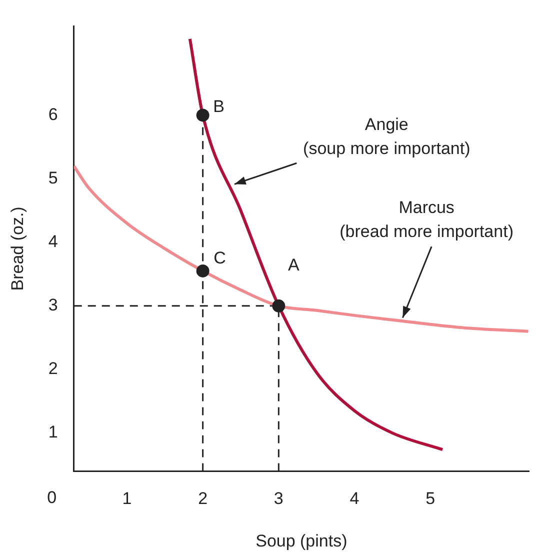 The width and height of the screenshot is (543, 560). What do you see at coordinates (53, 368) in the screenshot?
I see `y-tick-label: 2` at bounding box center [53, 368].